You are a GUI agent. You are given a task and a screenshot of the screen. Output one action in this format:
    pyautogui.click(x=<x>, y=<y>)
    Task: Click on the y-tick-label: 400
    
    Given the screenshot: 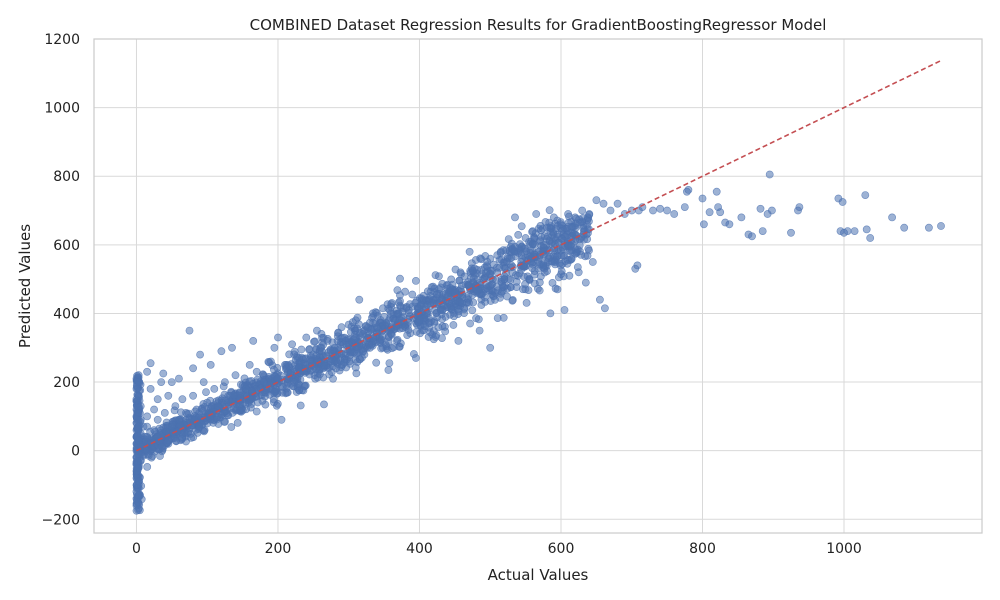 What is the action you would take?
    pyautogui.click(x=66, y=314)
    